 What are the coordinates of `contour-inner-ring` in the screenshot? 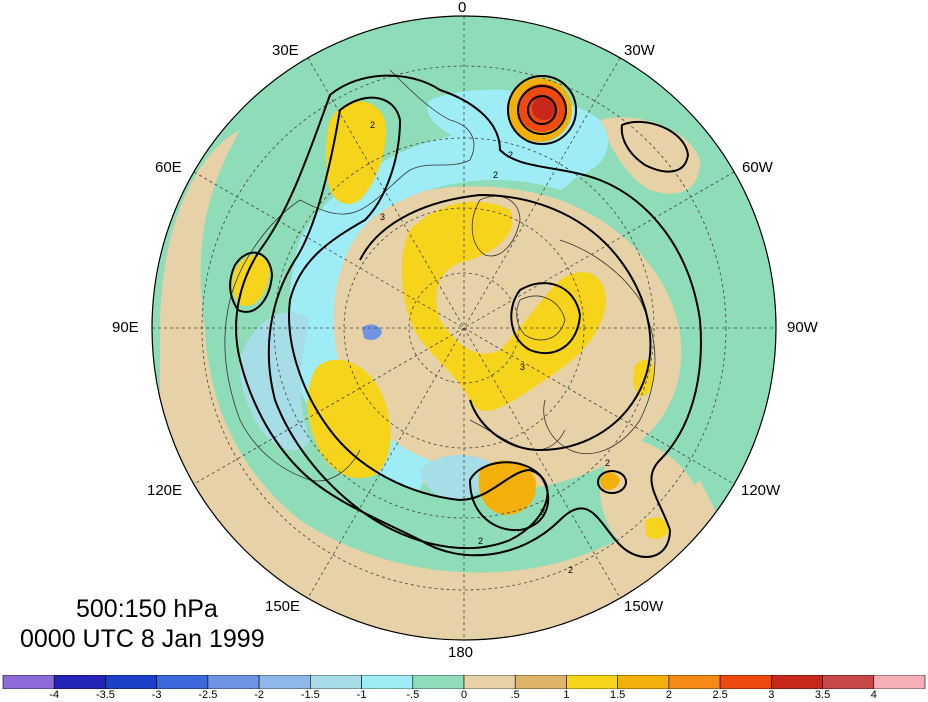 It's located at (505, 322).